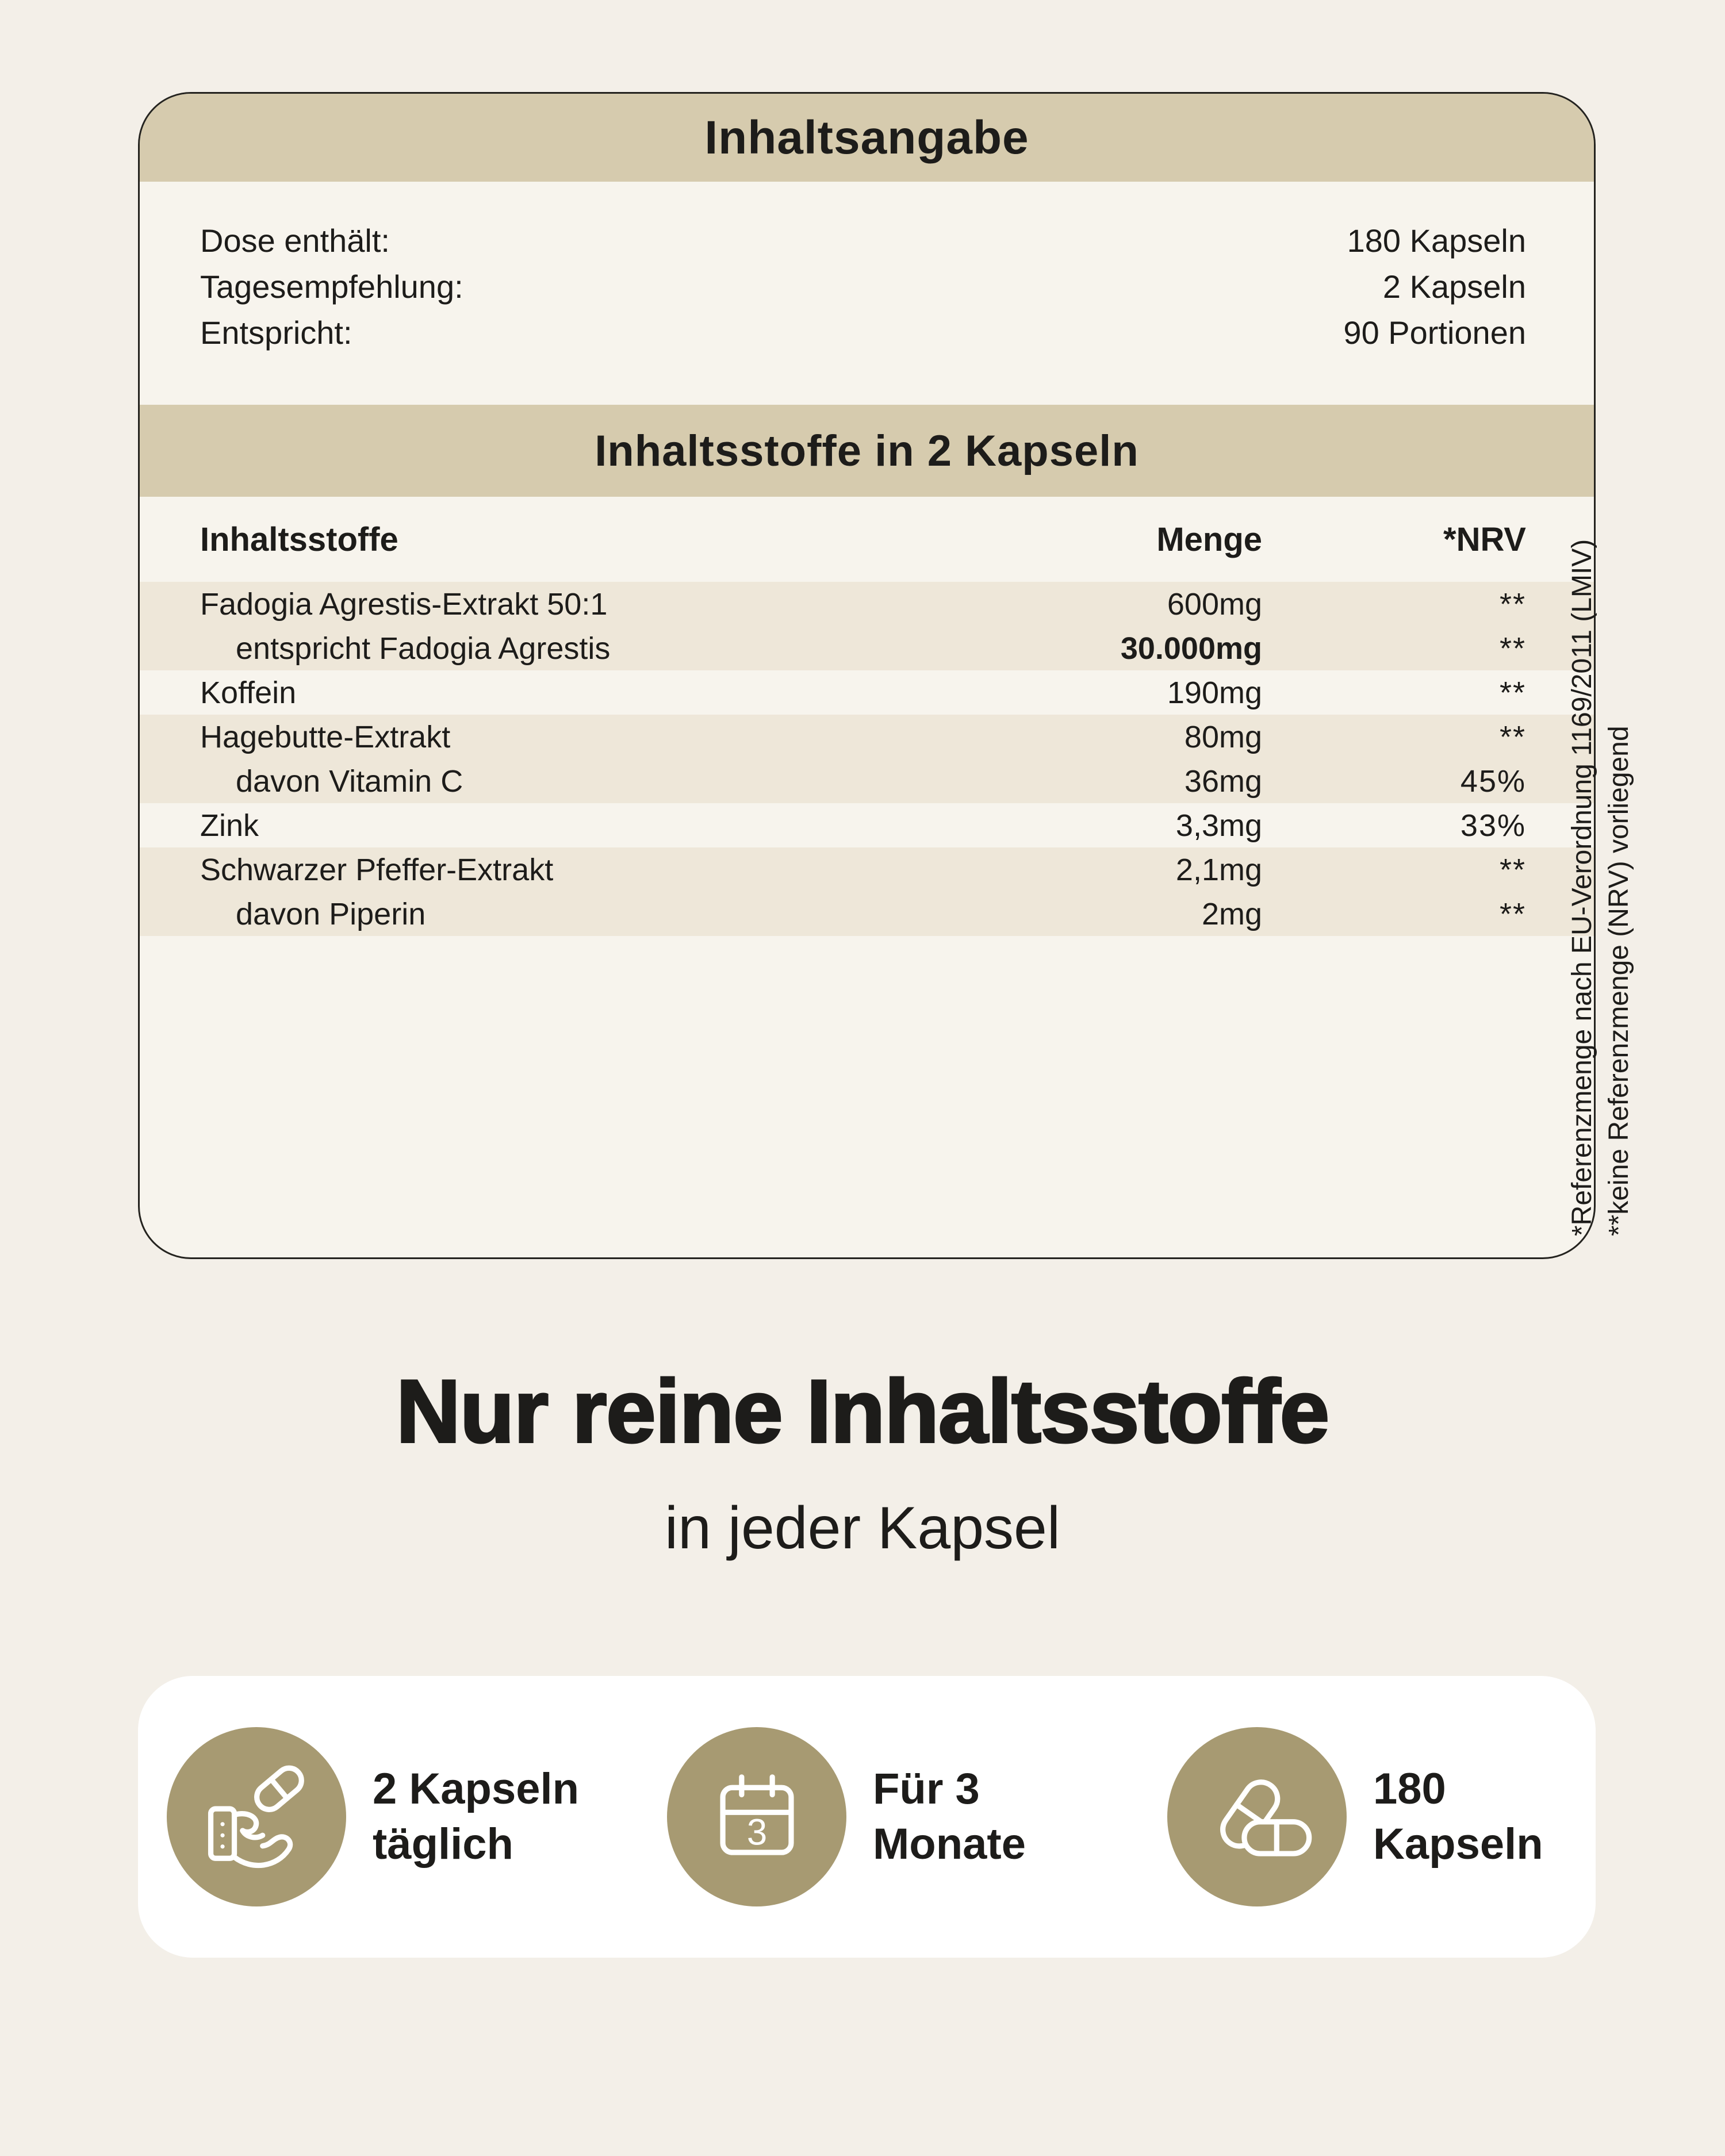 The image size is (1725, 2156). I want to click on summary-label: Entspricht:, so click(276, 332).